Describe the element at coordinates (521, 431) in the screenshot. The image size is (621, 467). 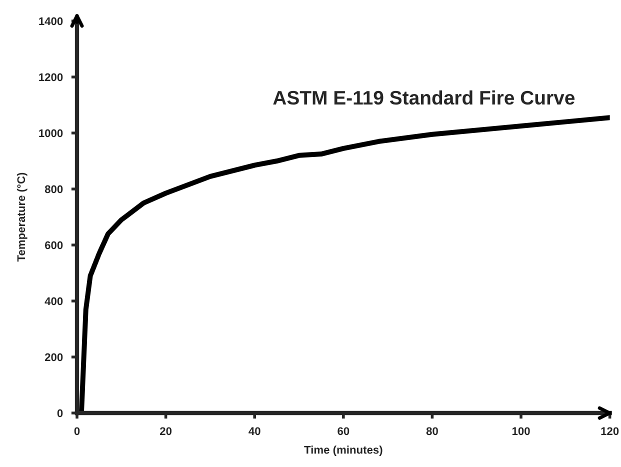
I see `x-tick-label: 100` at that location.